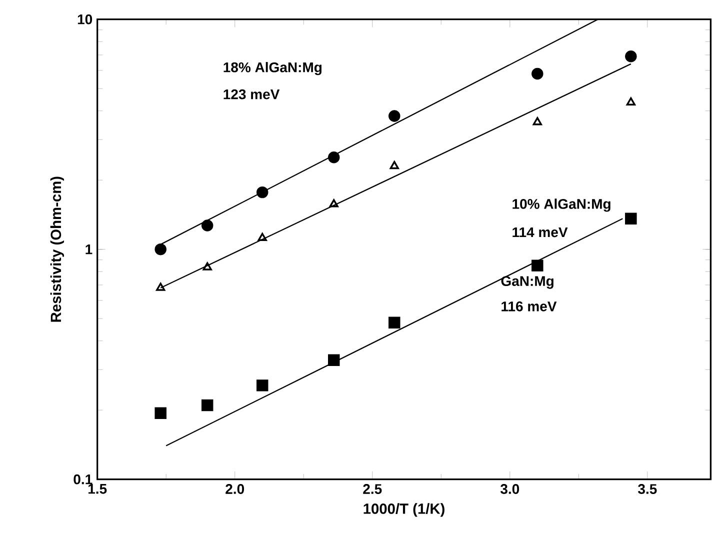 The width and height of the screenshot is (712, 546). Describe the element at coordinates (252, 94) in the screenshot. I see `annotation: 123 meV` at that location.